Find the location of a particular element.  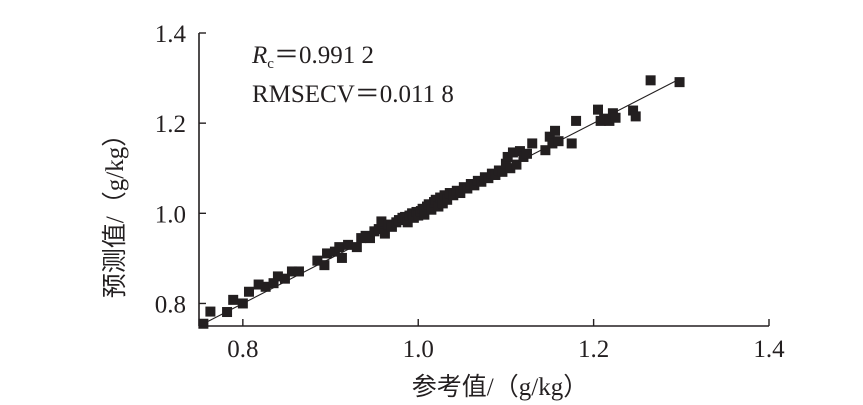

y-tick-label: 1.2 is located at coordinates (170, 124).